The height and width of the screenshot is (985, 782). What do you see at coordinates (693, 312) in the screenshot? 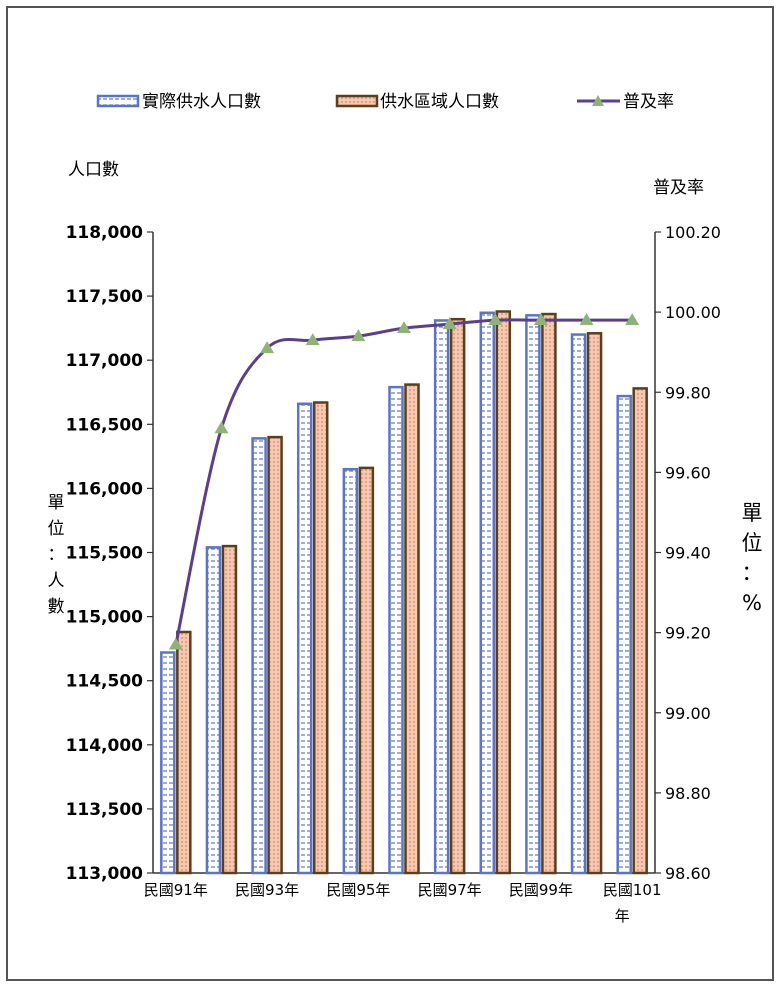
I see `right-tick-label: 100.00` at bounding box center [693, 312].